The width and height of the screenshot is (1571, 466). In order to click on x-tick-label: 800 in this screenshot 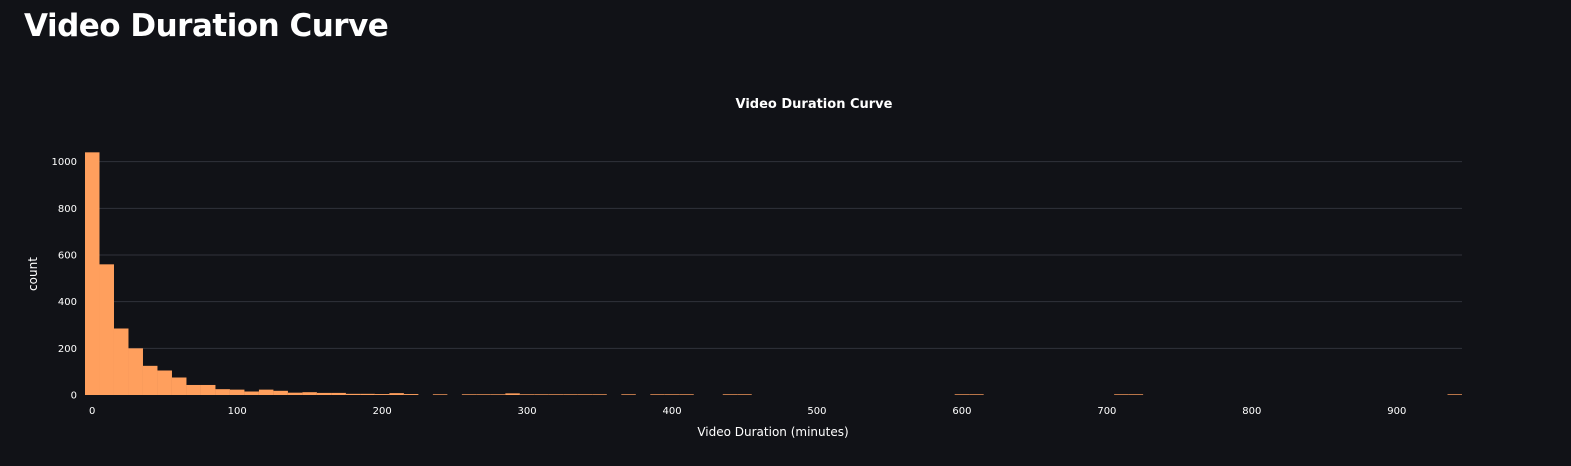, I will do `click(1251, 411)`.